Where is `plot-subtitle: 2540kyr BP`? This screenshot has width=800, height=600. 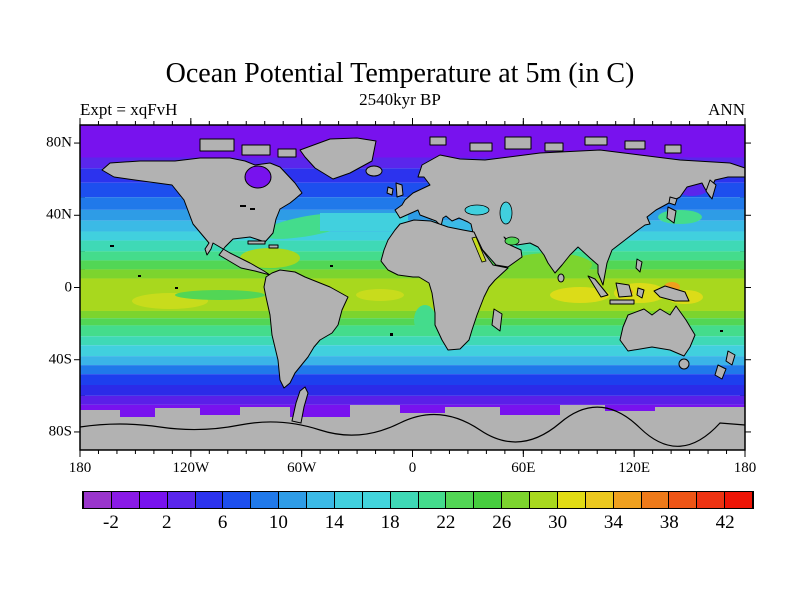
plot-subtitle: 2540kyr BP is located at coordinates (400, 99).